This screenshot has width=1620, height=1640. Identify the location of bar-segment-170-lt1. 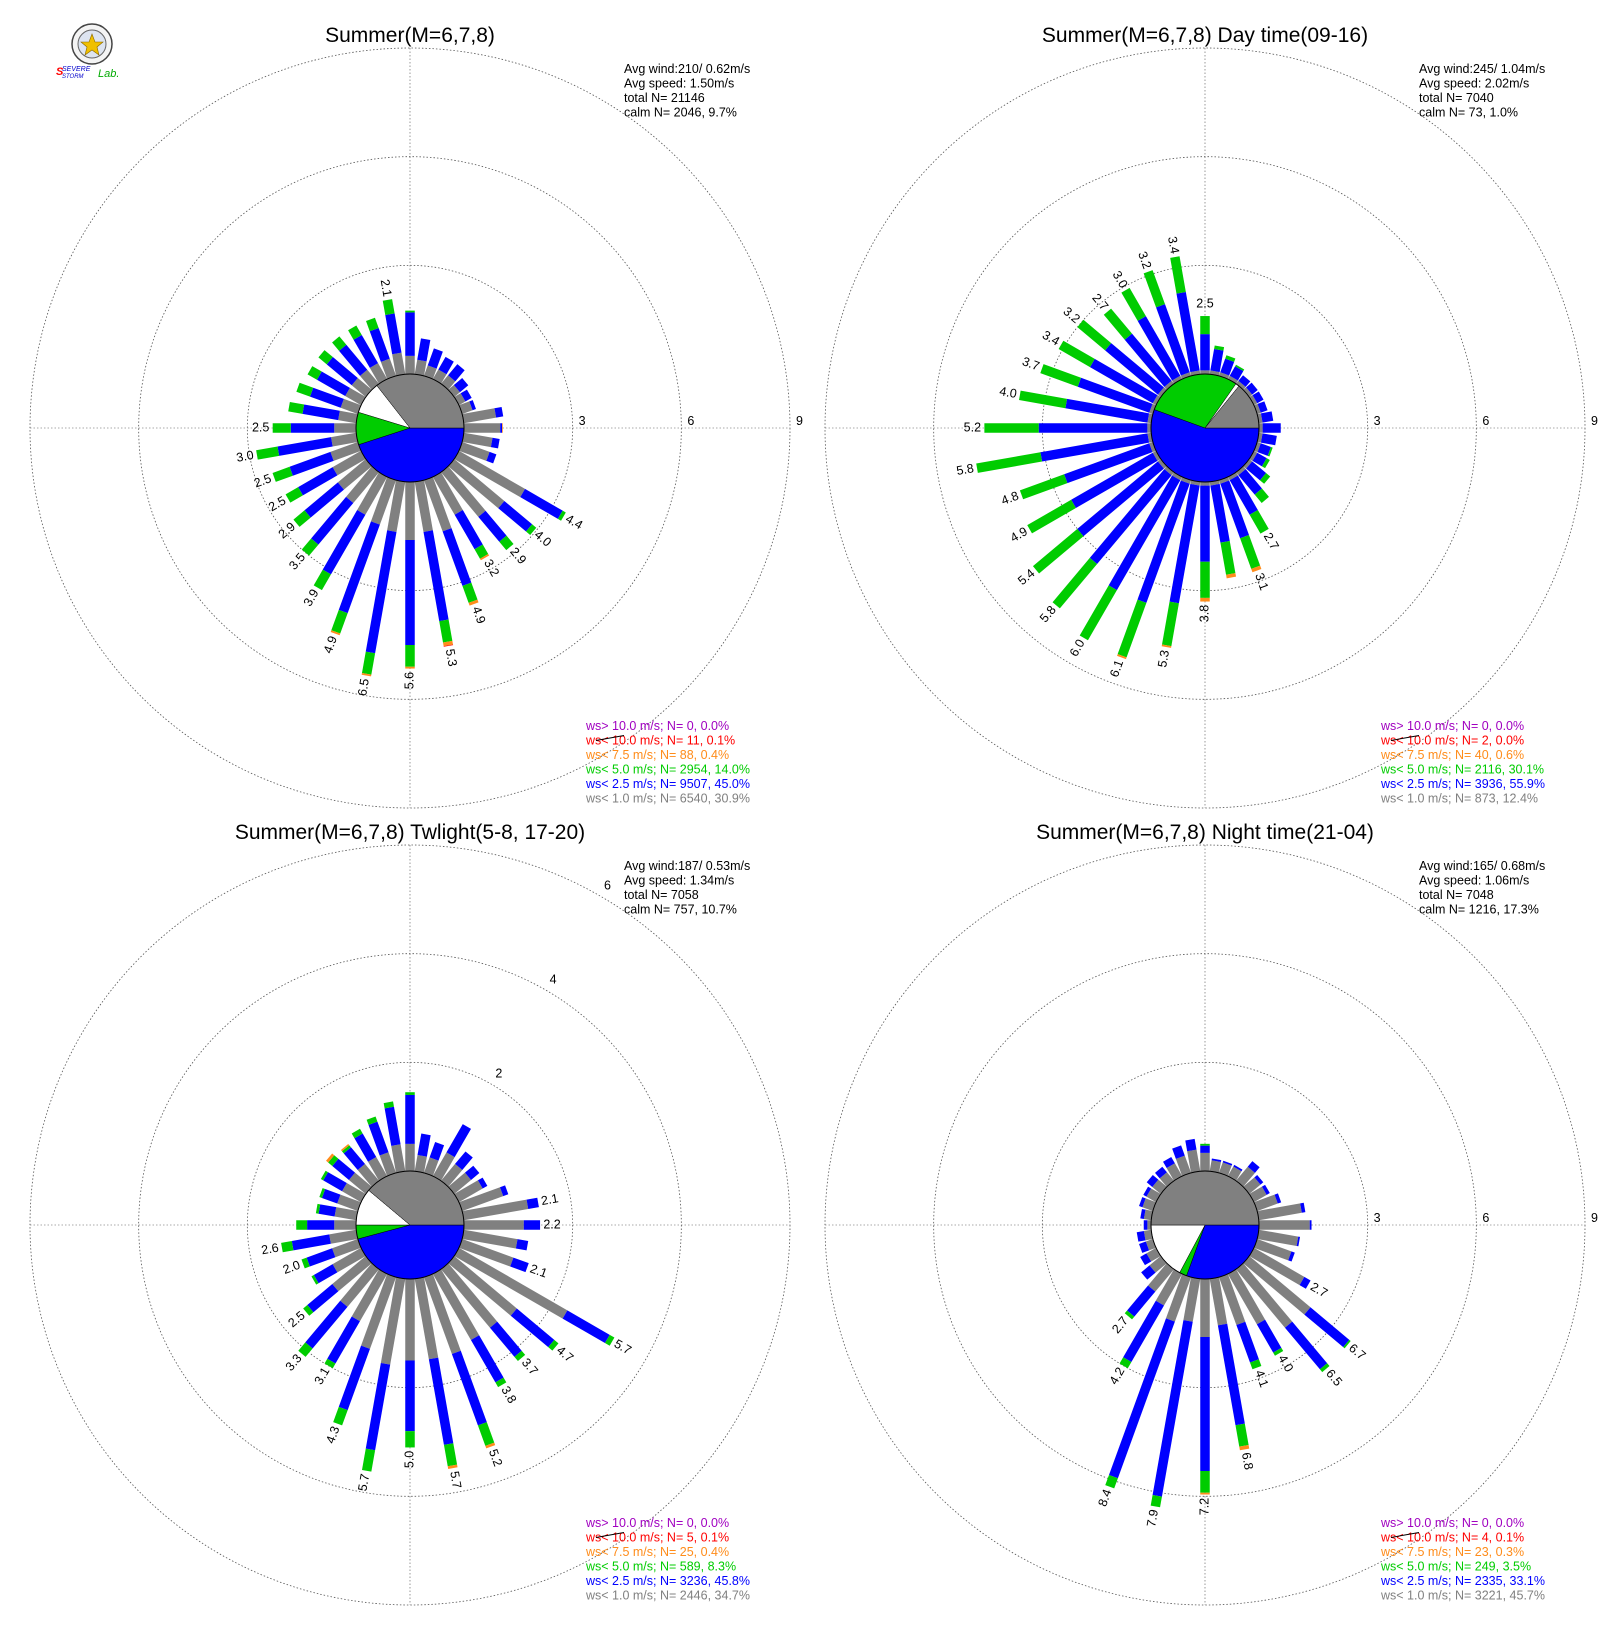
(1218, 1301).